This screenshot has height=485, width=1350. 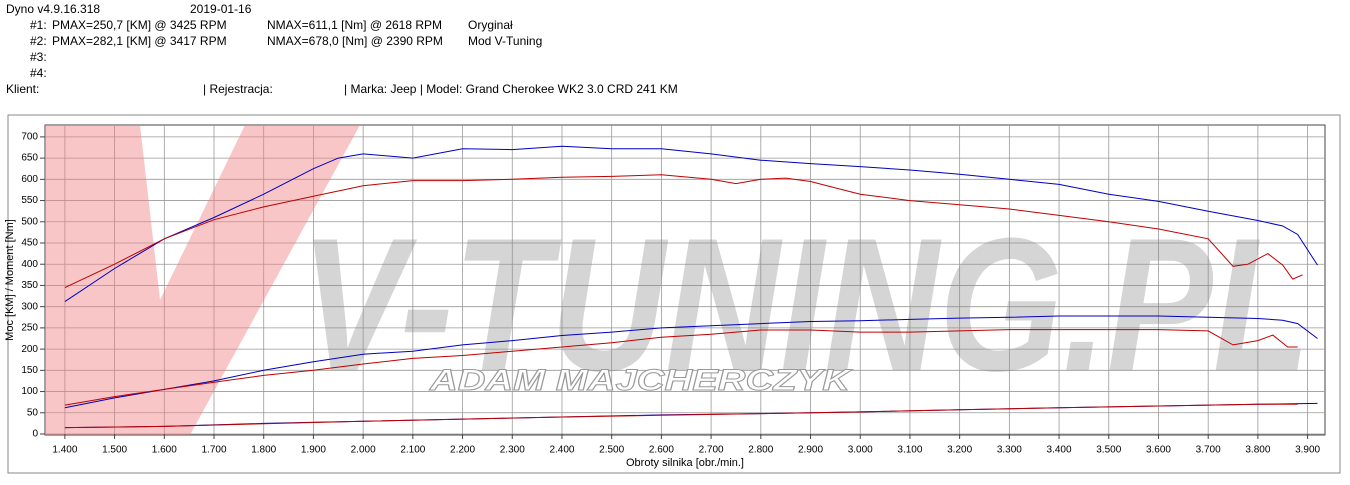 What do you see at coordinates (959, 450) in the screenshot?
I see `x-tick-label: 3.200` at bounding box center [959, 450].